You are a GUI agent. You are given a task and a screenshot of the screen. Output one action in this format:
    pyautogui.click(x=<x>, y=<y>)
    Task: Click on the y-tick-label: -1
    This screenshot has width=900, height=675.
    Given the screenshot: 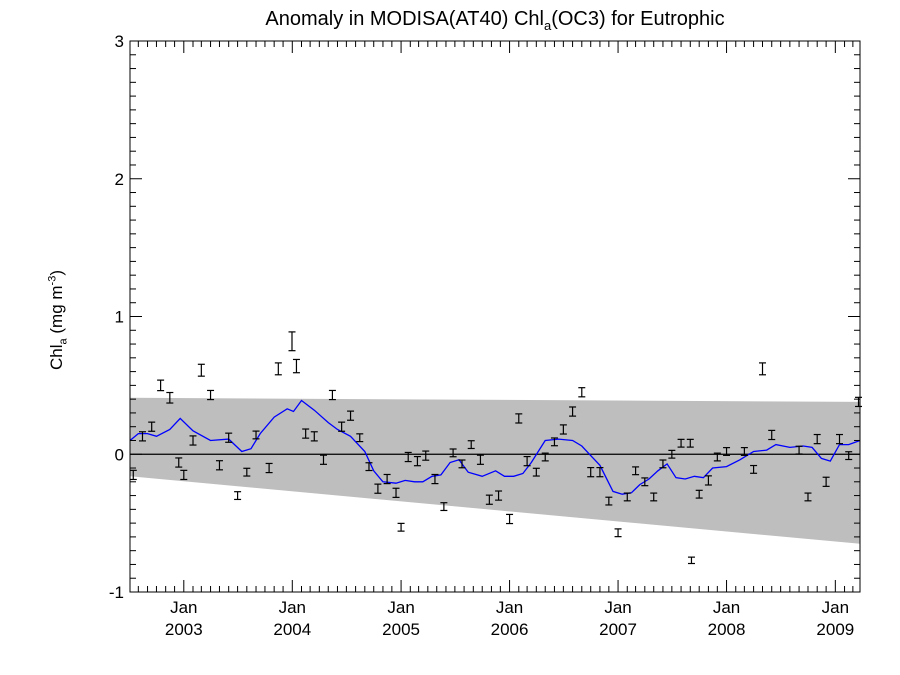 What is the action you would take?
    pyautogui.click(x=116, y=592)
    